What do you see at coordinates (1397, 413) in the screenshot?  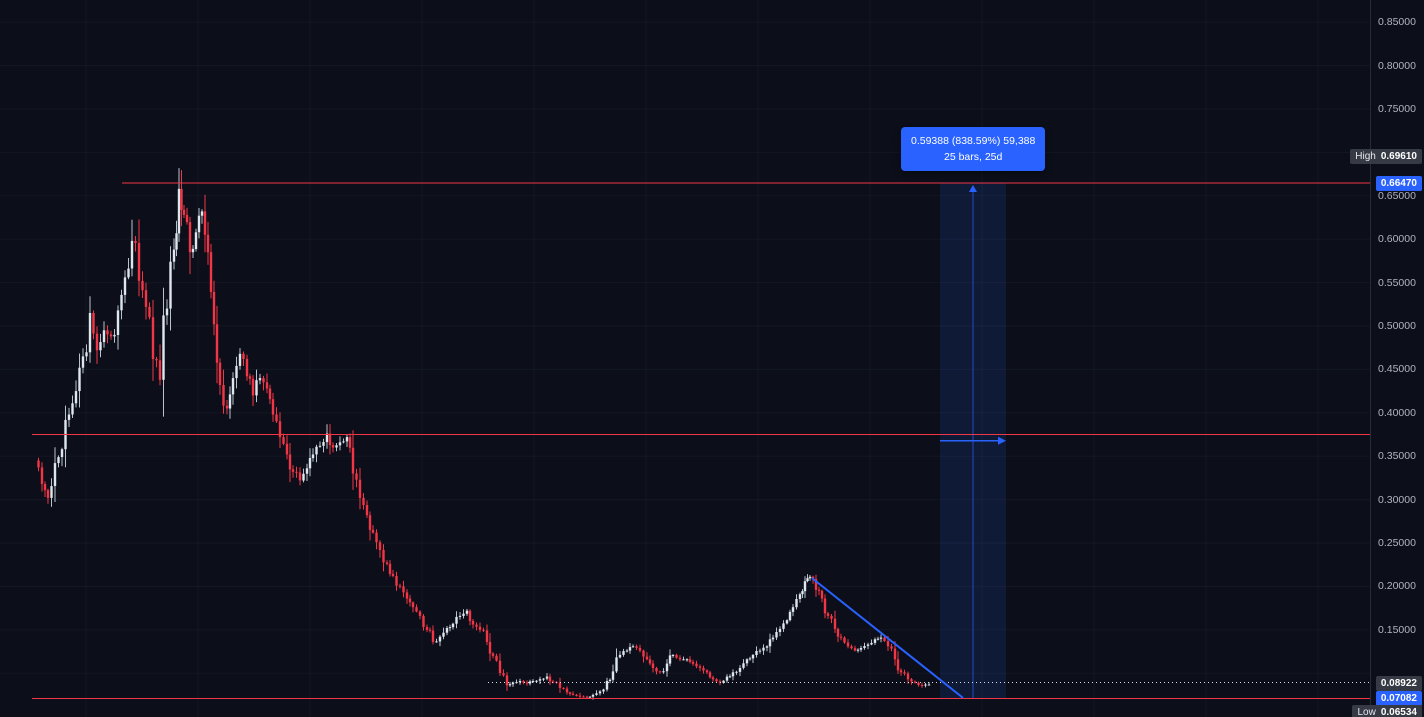 I see `price-tick-label: 0.40000` at bounding box center [1397, 413].